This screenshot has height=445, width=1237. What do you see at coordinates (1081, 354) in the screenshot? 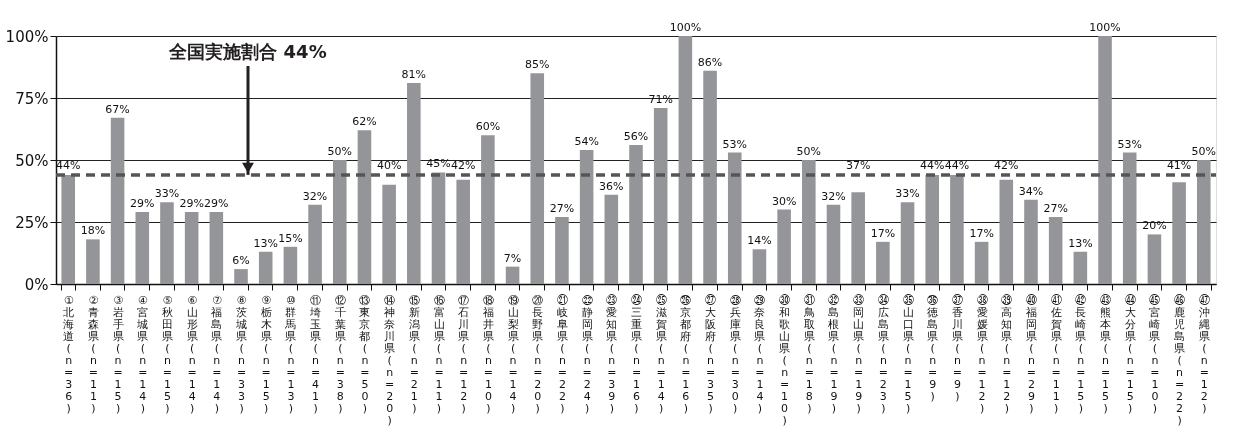
I see `category-label: ㊷長崎県(n=15)` at bounding box center [1081, 354].